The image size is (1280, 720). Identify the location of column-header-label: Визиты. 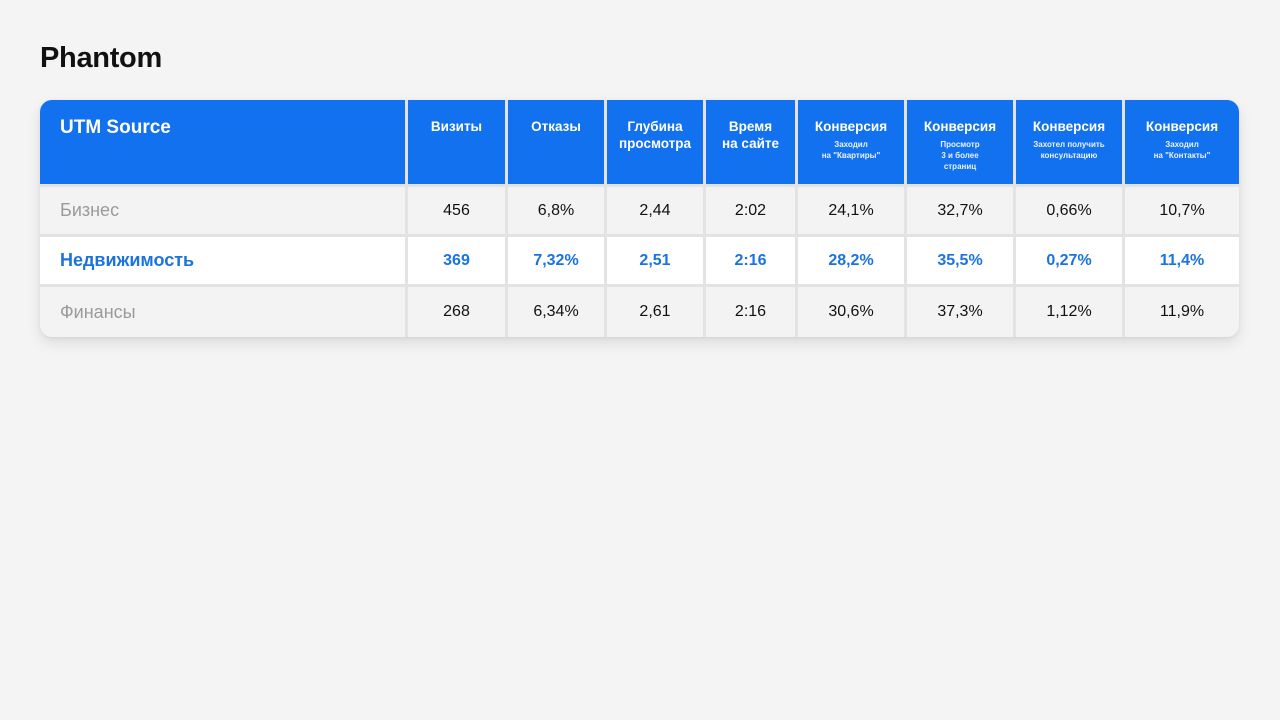
(456, 126).